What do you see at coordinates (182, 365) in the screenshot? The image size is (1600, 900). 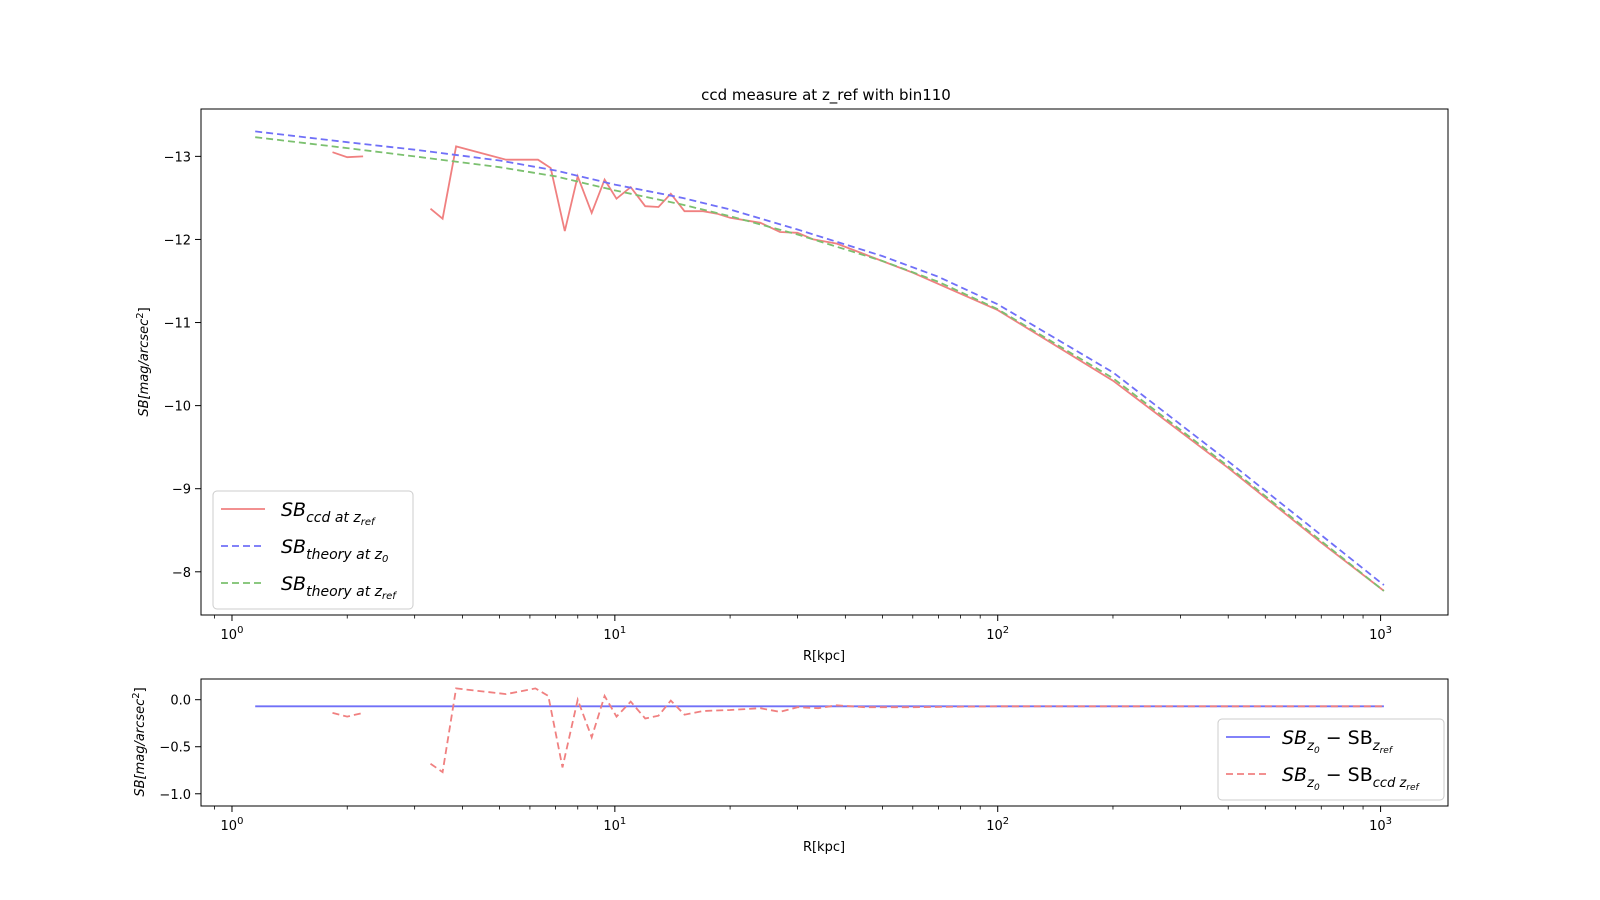 I see `main-y-ticks: −13 −12 −11 −10 −9 −8` at bounding box center [182, 365].